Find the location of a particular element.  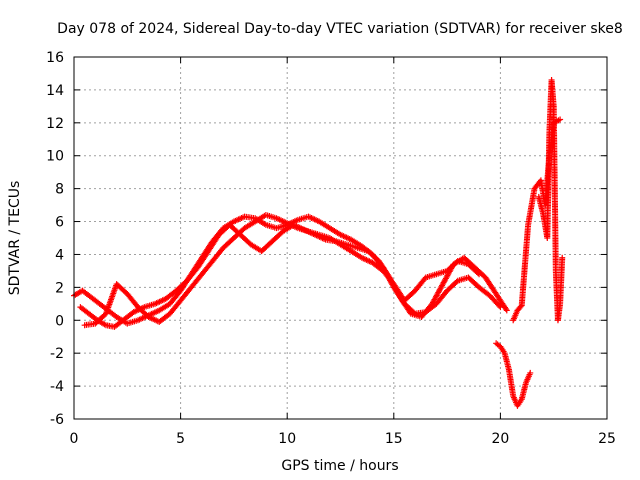

x-tick-label: 5 is located at coordinates (180, 439).